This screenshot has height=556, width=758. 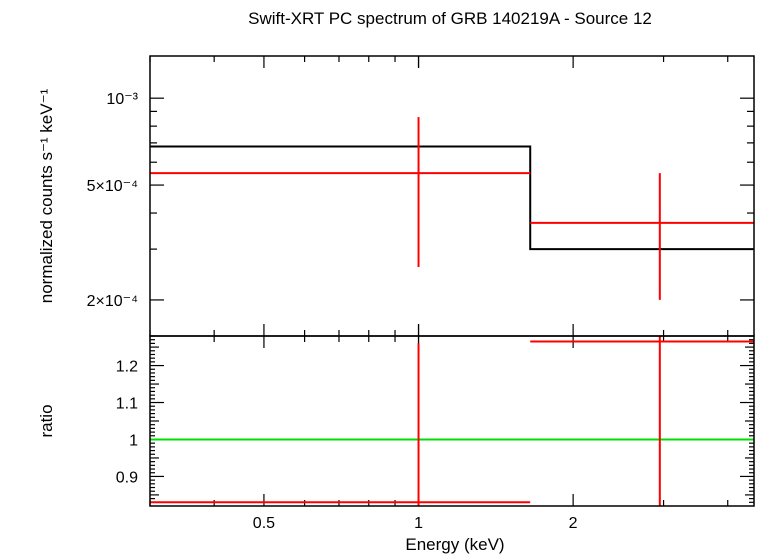 What do you see at coordinates (112, 186) in the screenshot?
I see `spectrum-y-tick-label: 5×10⁻⁴` at bounding box center [112, 186].